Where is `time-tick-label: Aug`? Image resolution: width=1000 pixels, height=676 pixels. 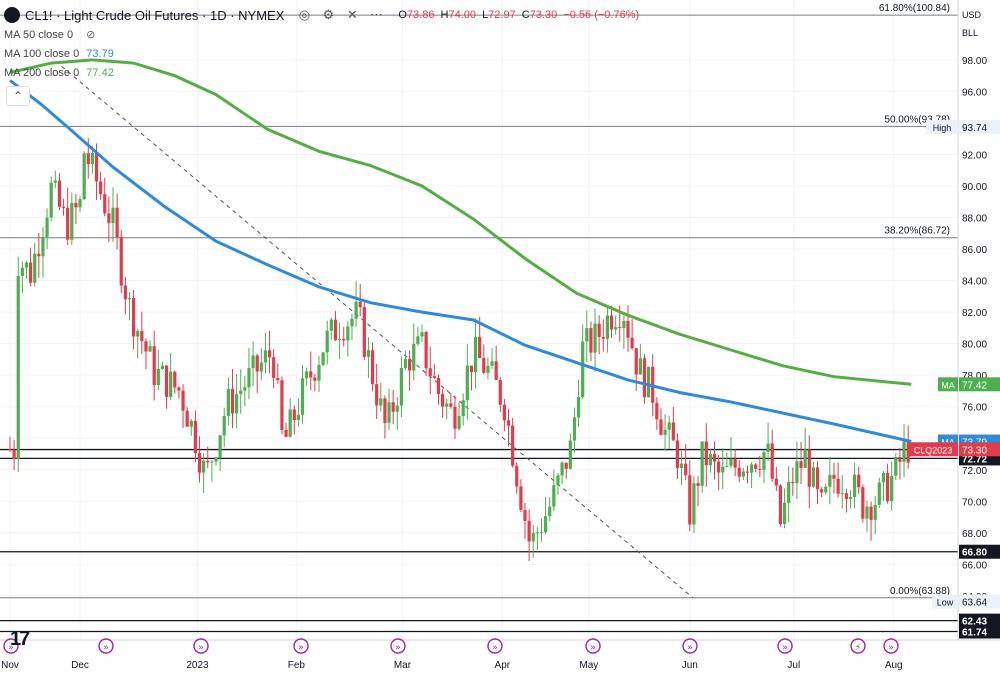
time-tick-label: Aug is located at coordinates (894, 665).